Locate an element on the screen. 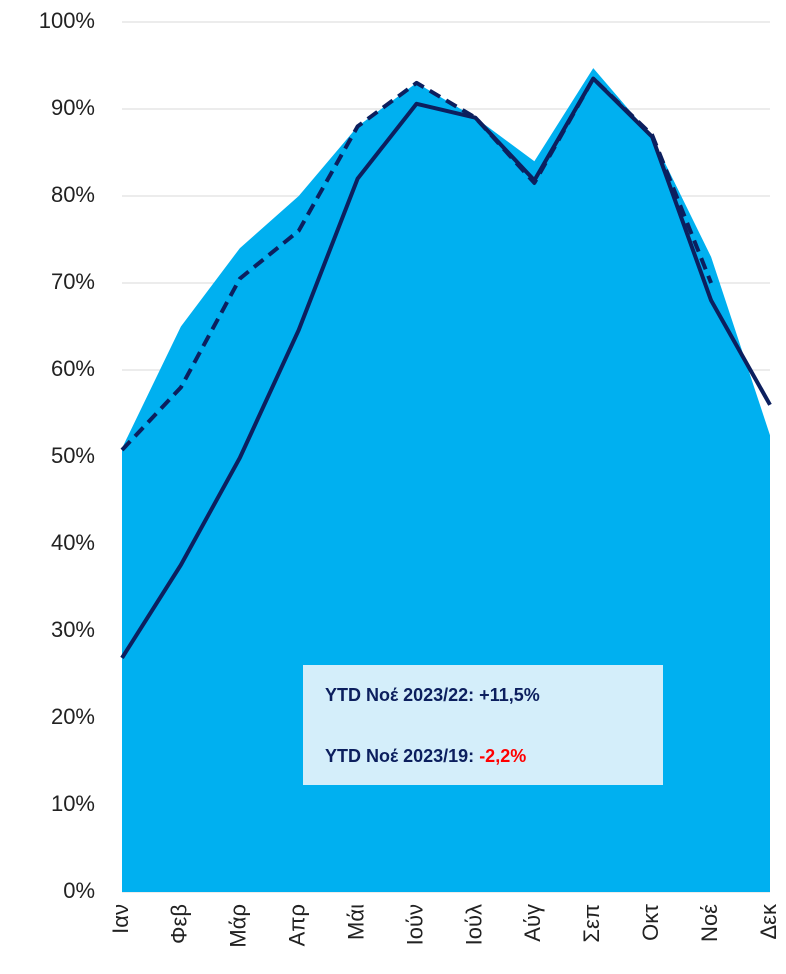  y-tick-label: 20% is located at coordinates (73, 716).